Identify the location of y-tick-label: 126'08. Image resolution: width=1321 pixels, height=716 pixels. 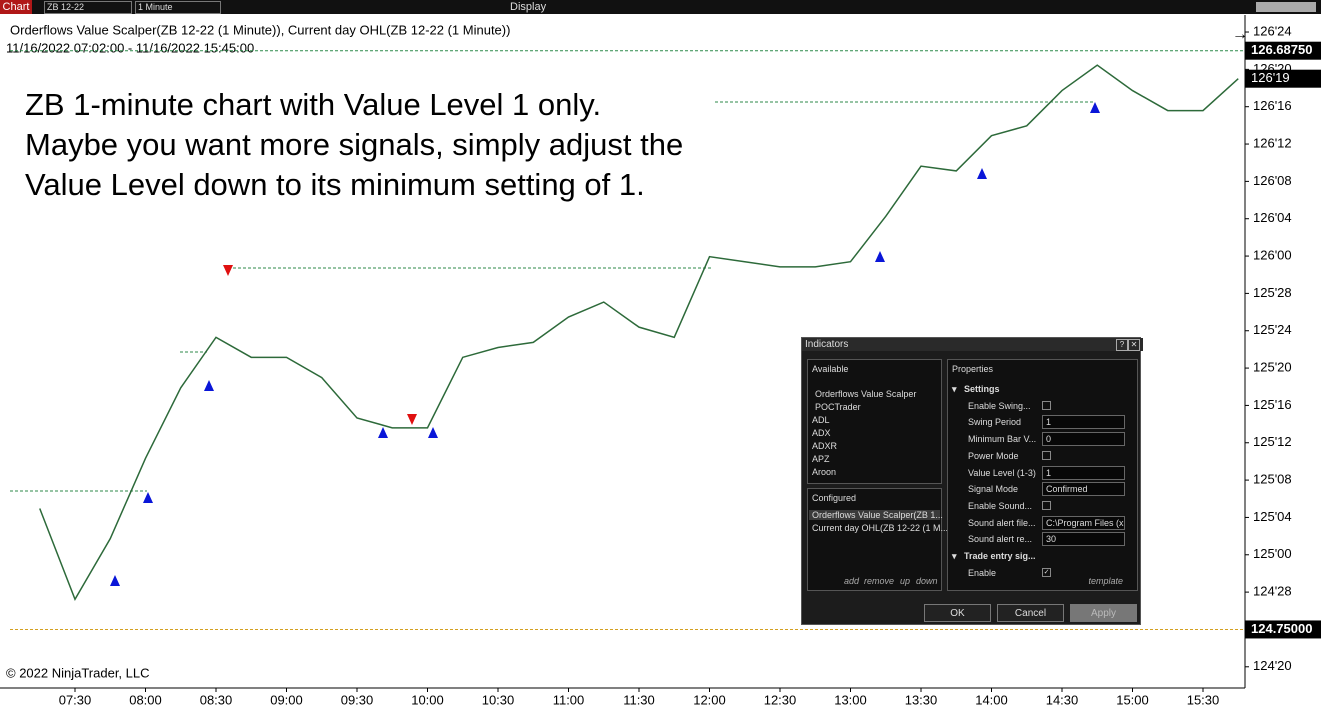
(1272, 180).